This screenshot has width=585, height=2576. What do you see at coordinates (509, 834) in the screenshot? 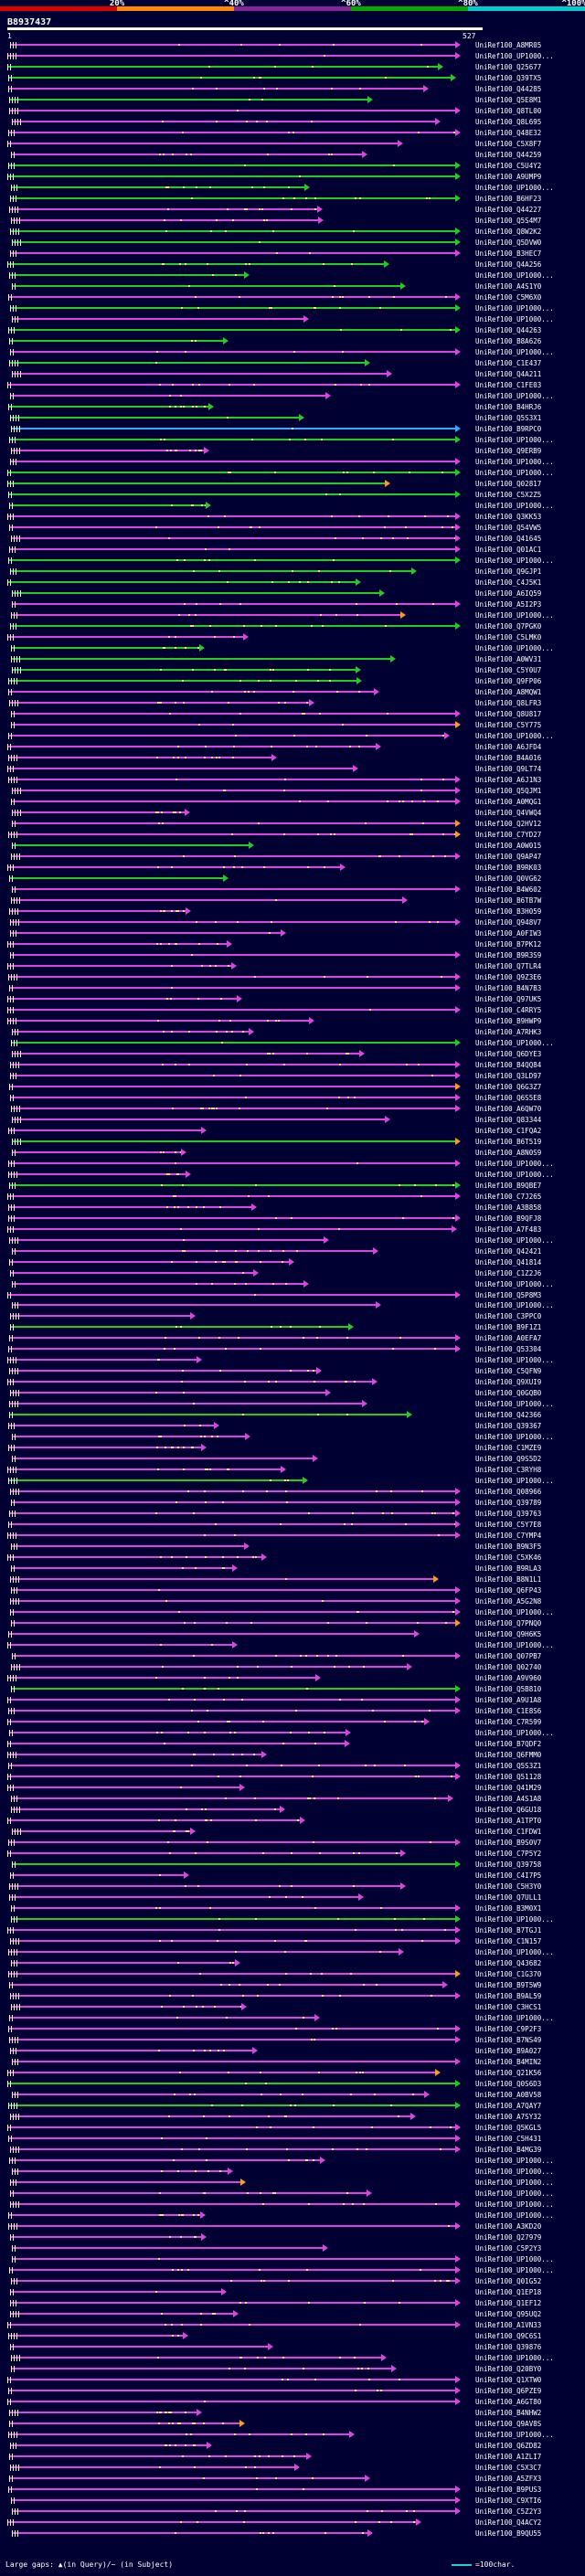
I see `hit-label: UniRef100_C7YD27` at bounding box center [509, 834].